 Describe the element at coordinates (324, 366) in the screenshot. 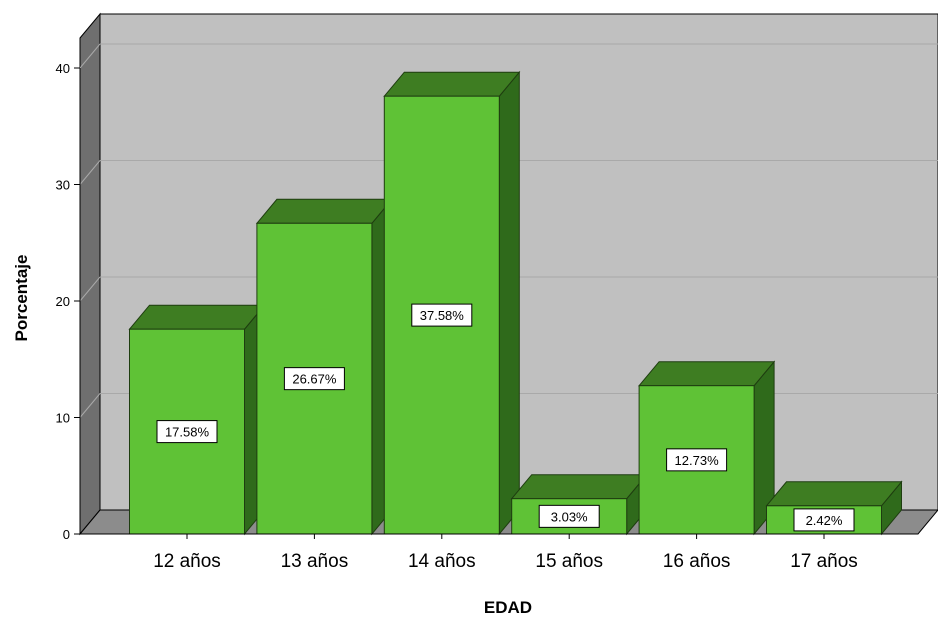

I see `bar-group: 26.67%` at that location.